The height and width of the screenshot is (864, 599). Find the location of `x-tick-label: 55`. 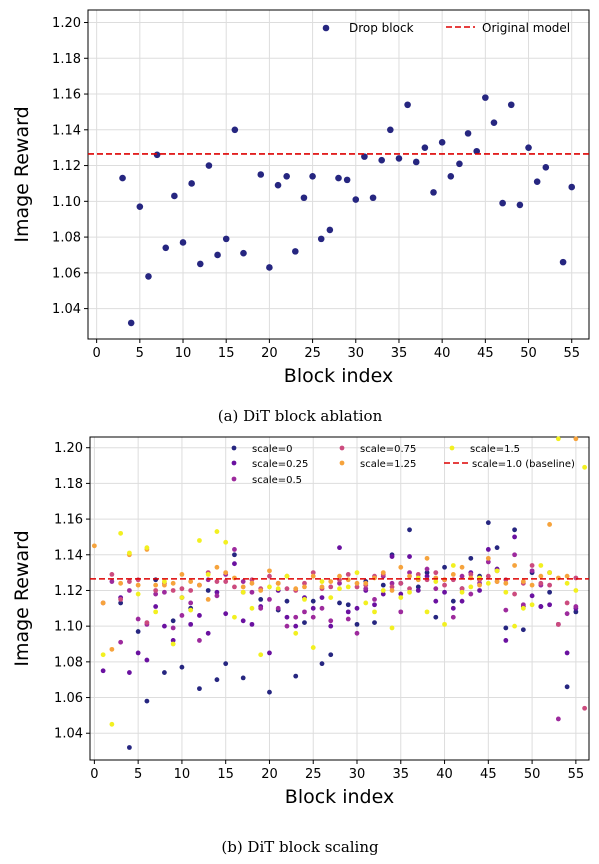

x-tick-label: 55 is located at coordinates (571, 353).